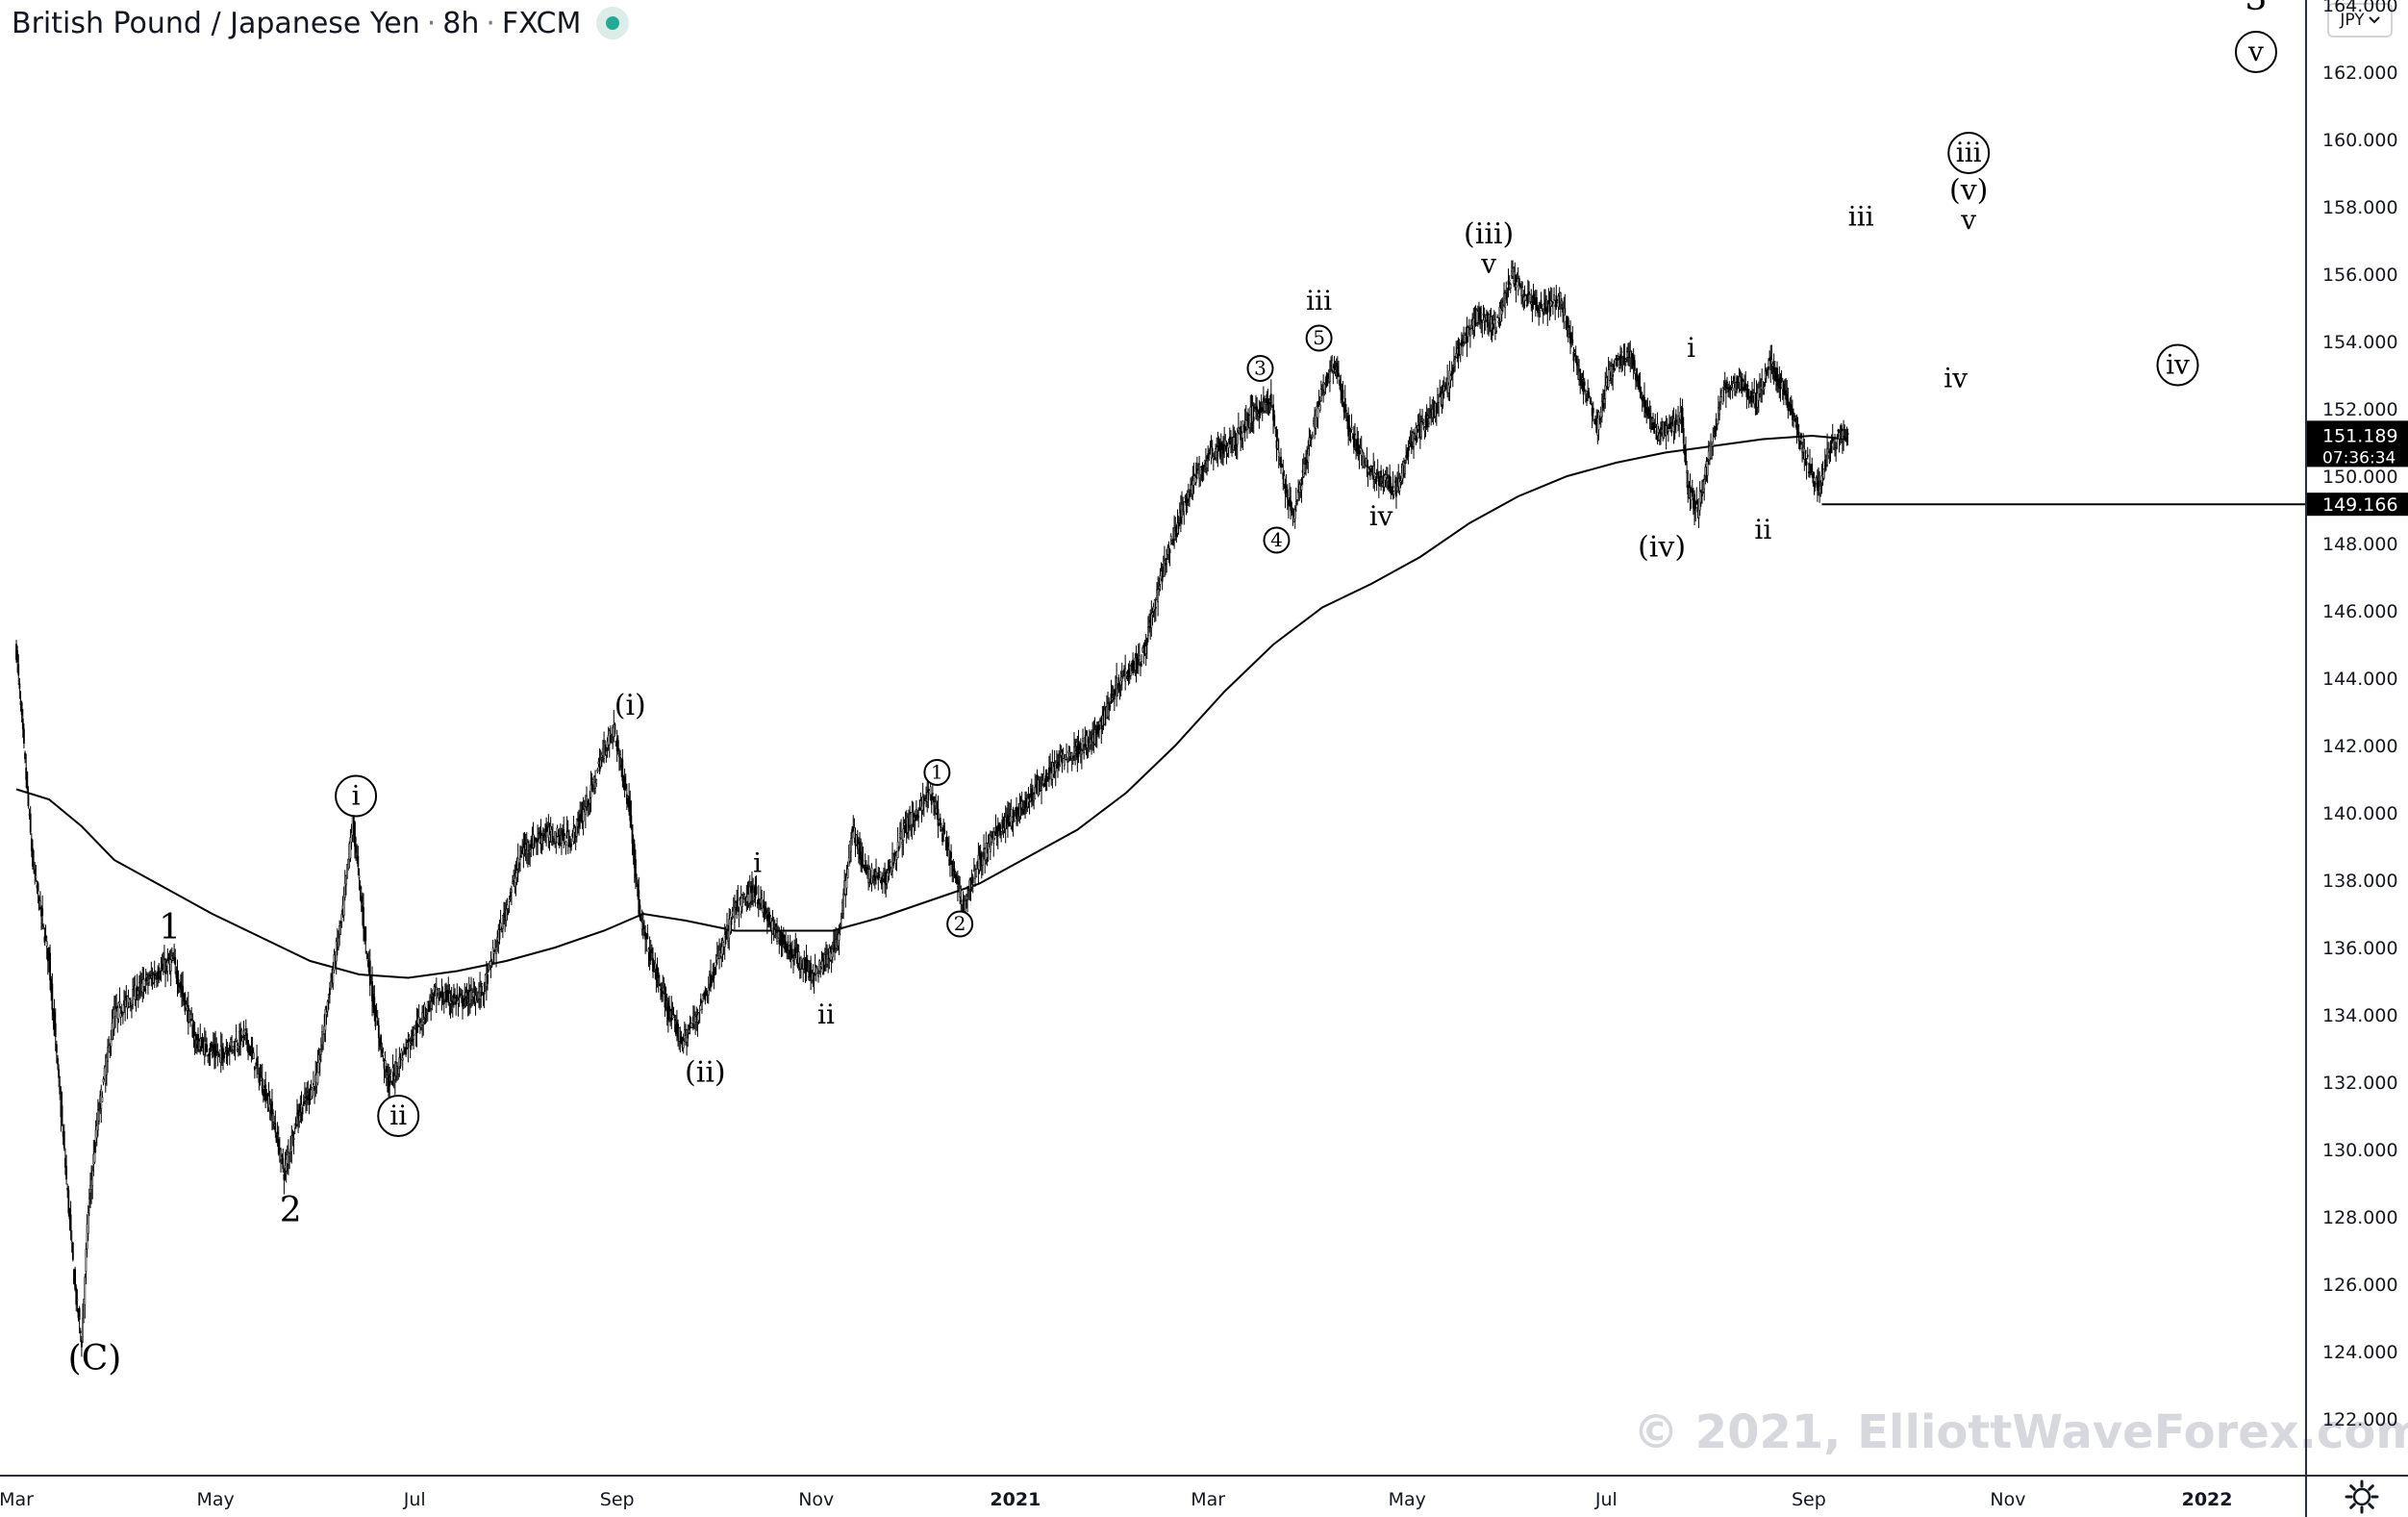 The height and width of the screenshot is (1517, 2408). Describe the element at coordinates (1956, 378) in the screenshot. I see `wave-label: iv` at that location.